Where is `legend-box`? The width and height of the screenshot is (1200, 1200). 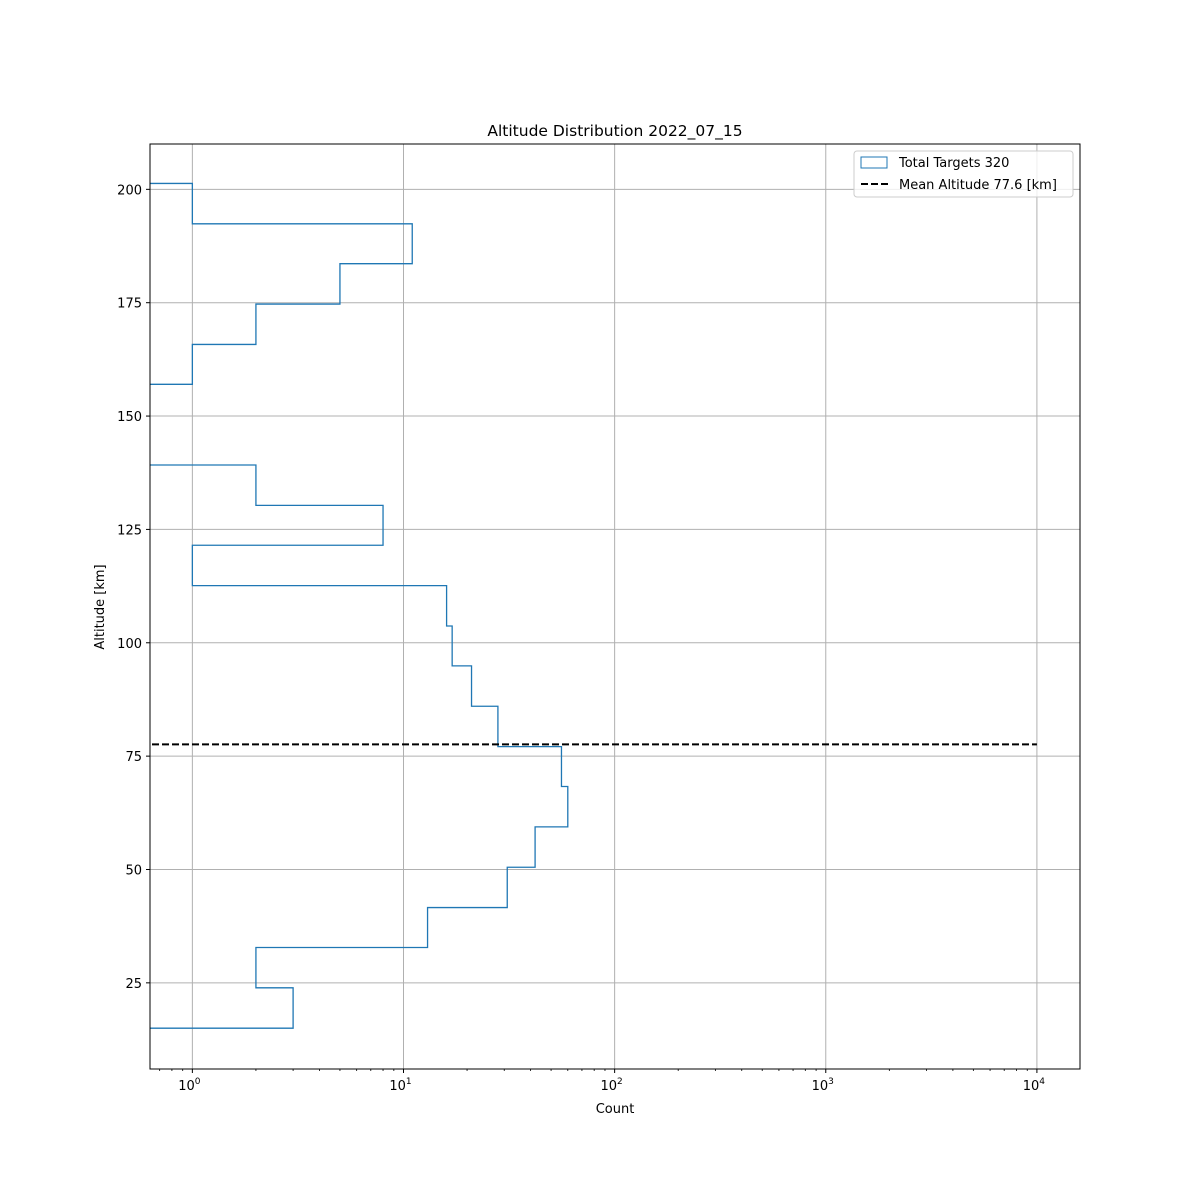
legend-box is located at coordinates (963, 174).